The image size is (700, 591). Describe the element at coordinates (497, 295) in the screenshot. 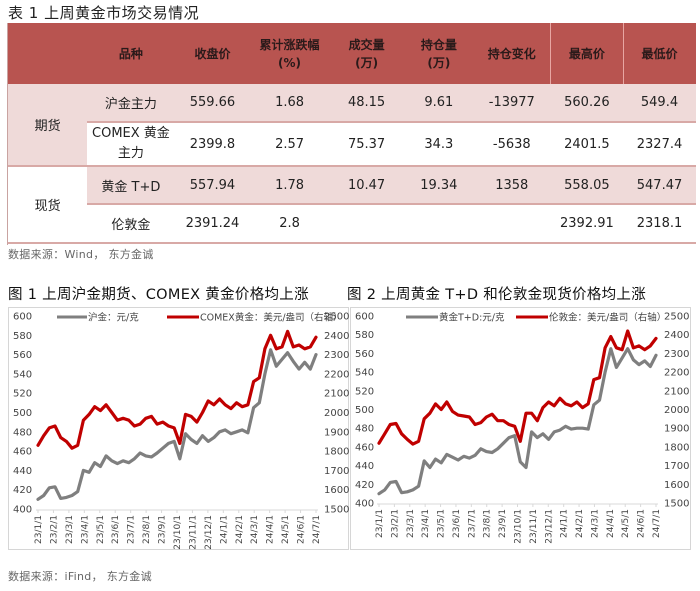

I see `figure2-title: 图 2 上周黄金 T+D 和伦敦金现货价格均上涨` at that location.